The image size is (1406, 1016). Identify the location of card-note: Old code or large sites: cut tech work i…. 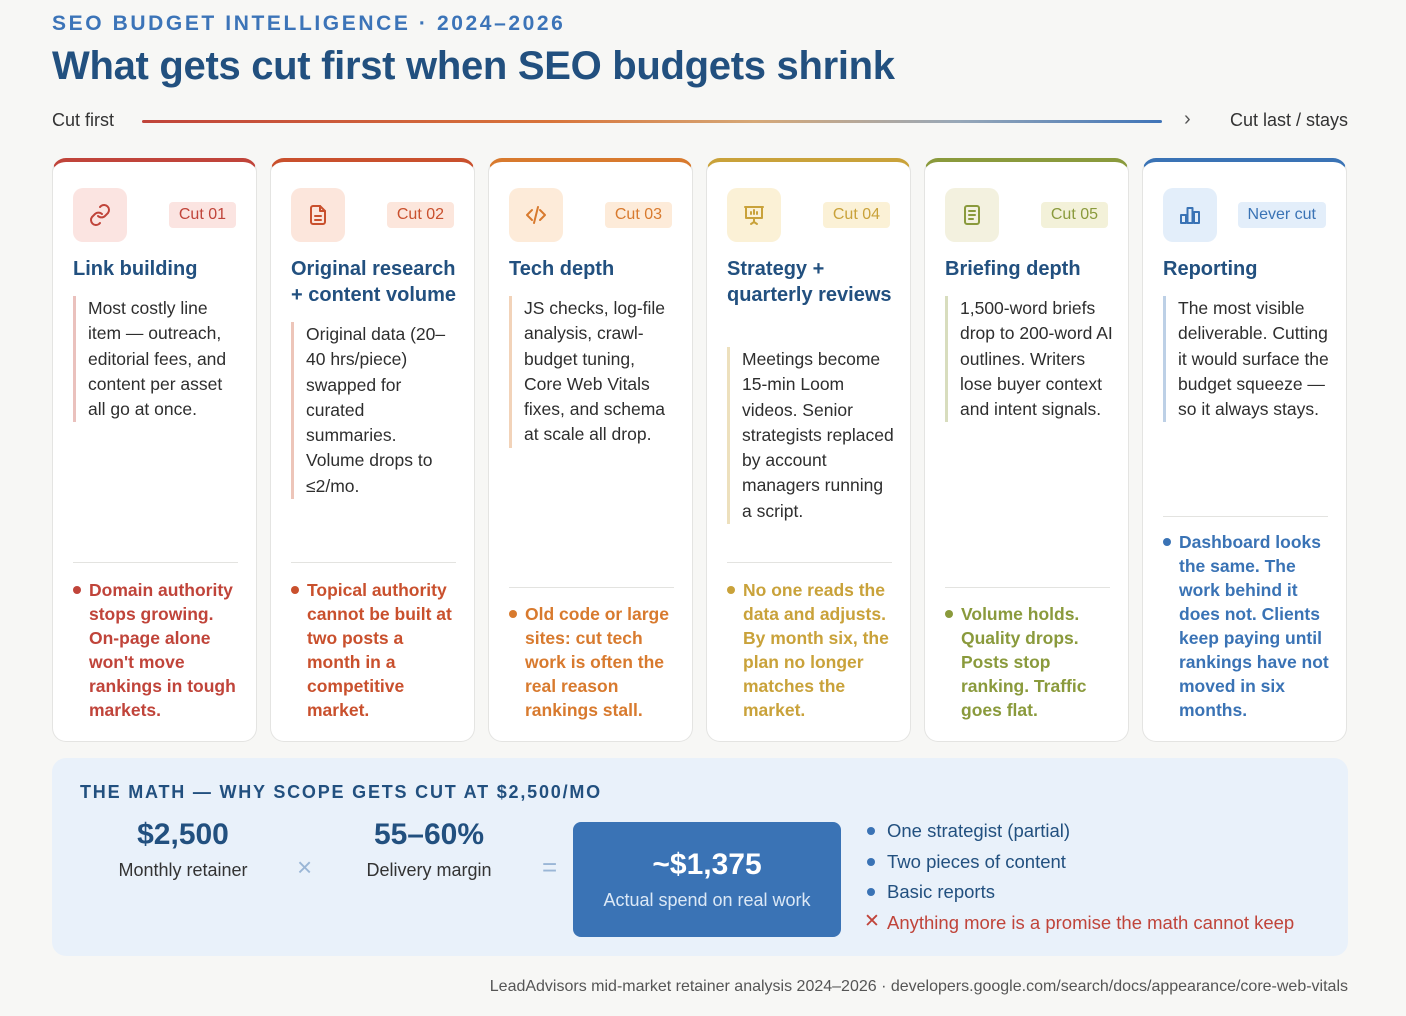
(594, 662).